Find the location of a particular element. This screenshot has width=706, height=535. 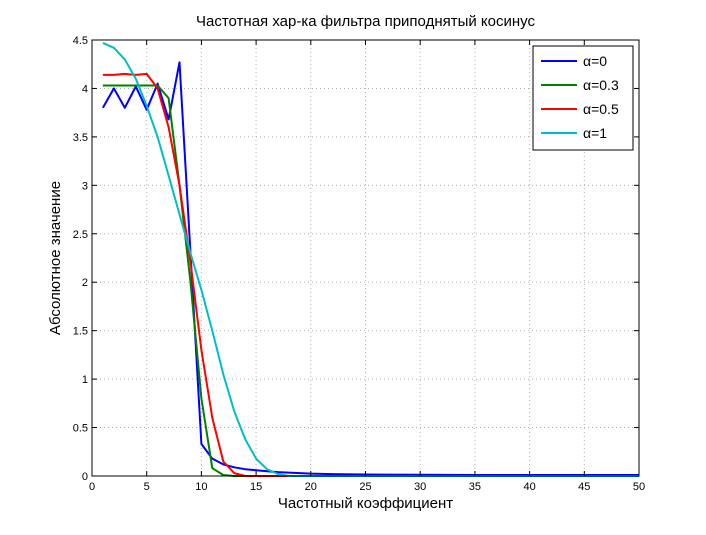

y-tick-label: 3 is located at coordinates (85, 186).